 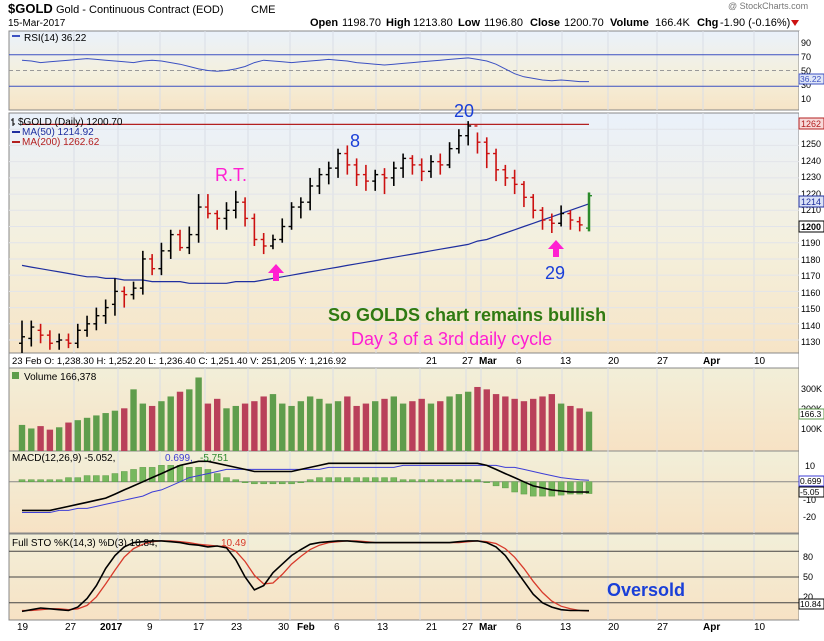 What do you see at coordinates (810, 243) in the screenshot?
I see `price-tick: 1190` at bounding box center [810, 243].